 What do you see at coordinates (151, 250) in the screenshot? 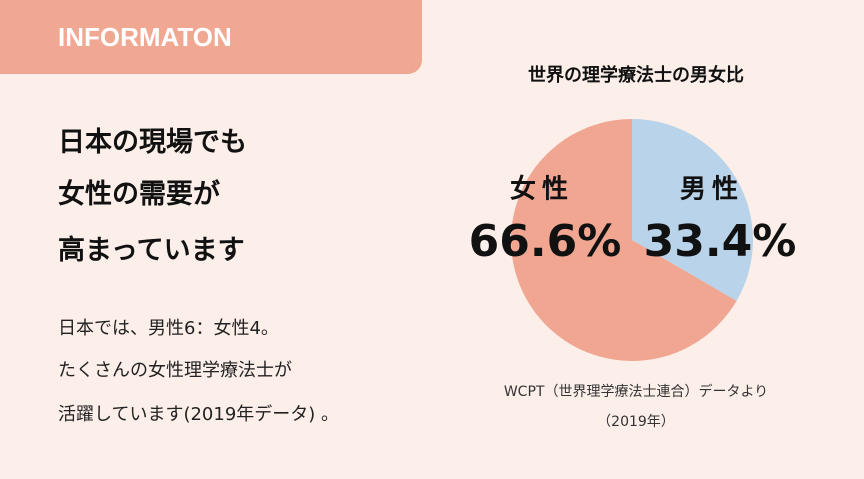
I see `headline: 高まっています` at bounding box center [151, 250].